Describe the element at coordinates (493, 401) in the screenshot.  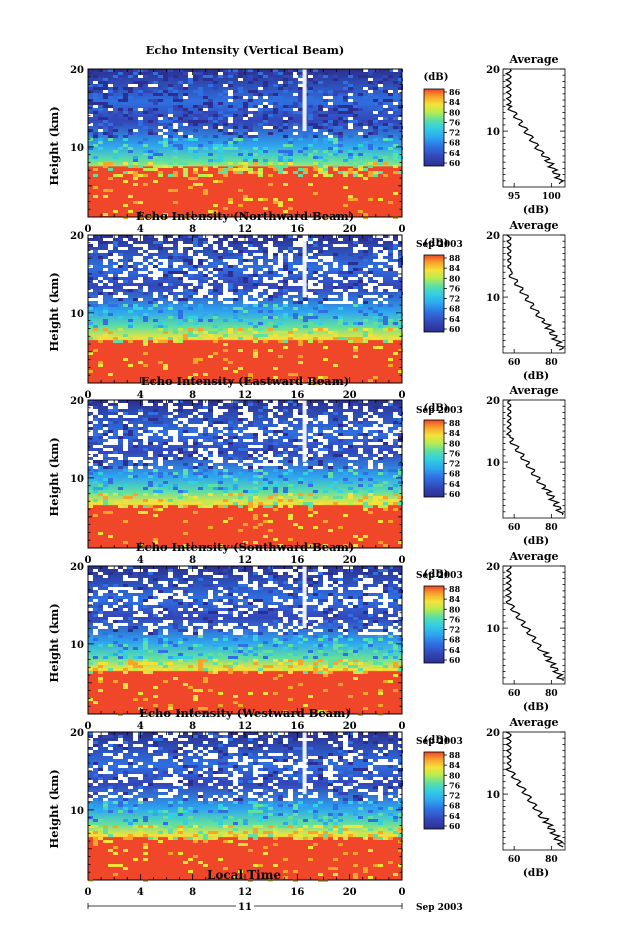
I see `profile-y-tick-label: 20` at that location.